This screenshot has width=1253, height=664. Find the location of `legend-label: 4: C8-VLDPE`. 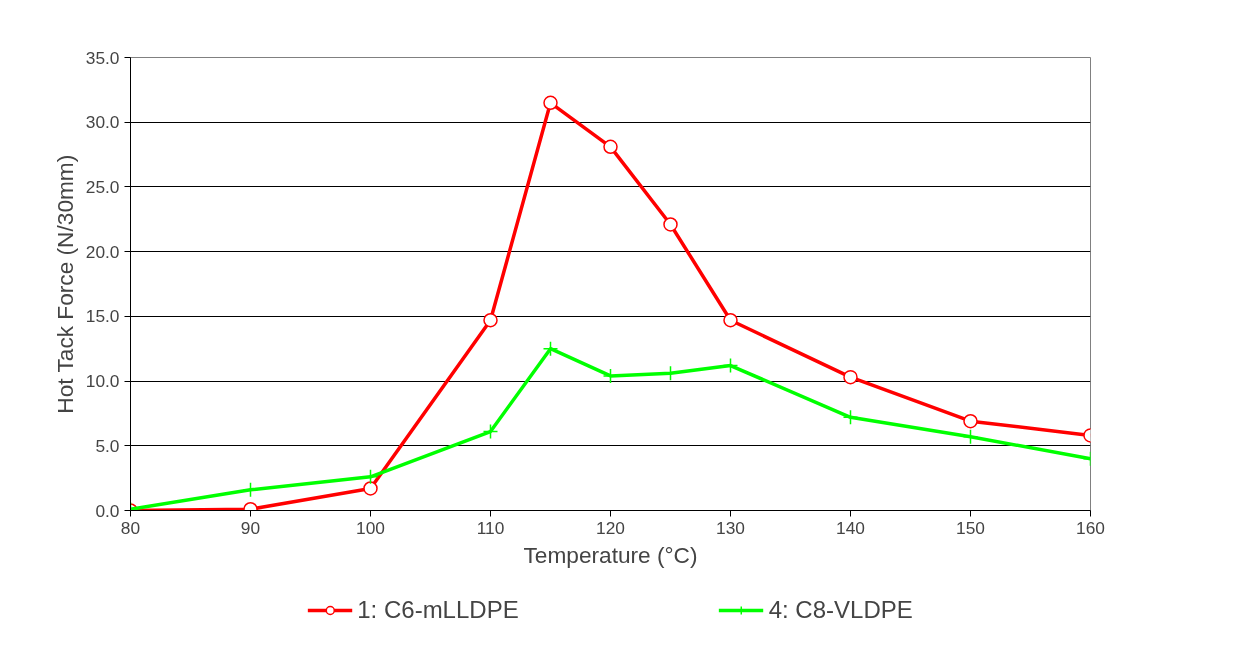

legend-label: 4: C8-VLDPE is located at coordinates (840, 610).